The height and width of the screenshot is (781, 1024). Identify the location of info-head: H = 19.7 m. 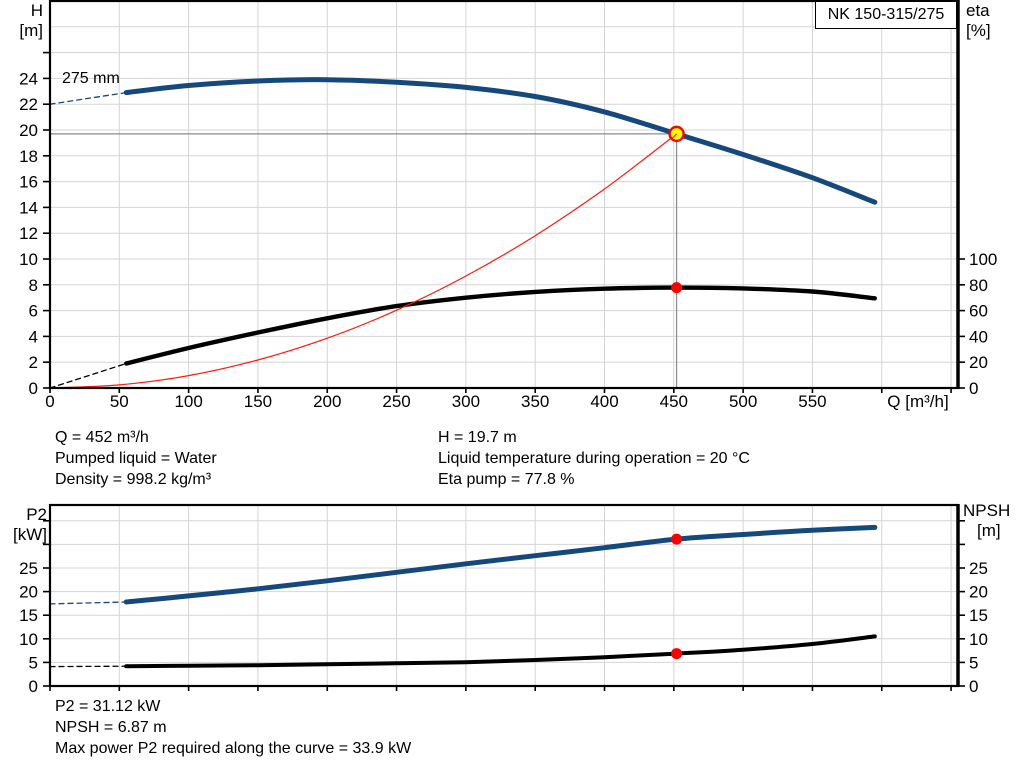
(477, 437).